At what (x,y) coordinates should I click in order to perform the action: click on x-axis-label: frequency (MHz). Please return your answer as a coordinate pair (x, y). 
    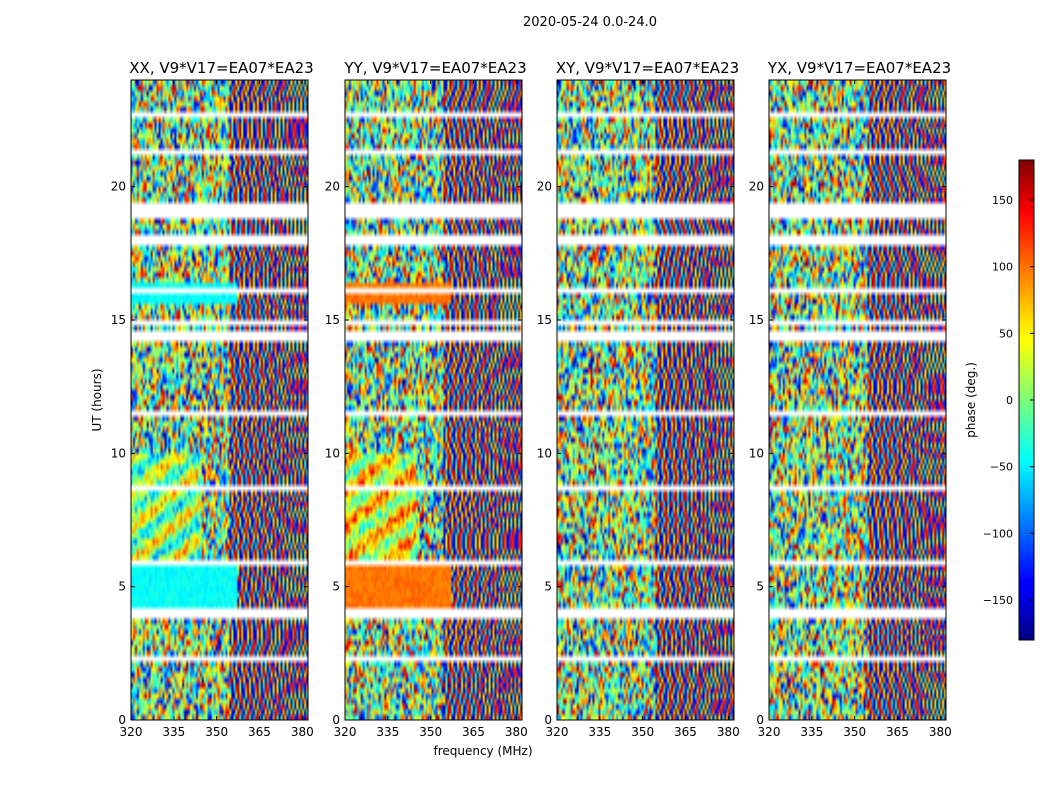
    Looking at the image, I should click on (482, 751).